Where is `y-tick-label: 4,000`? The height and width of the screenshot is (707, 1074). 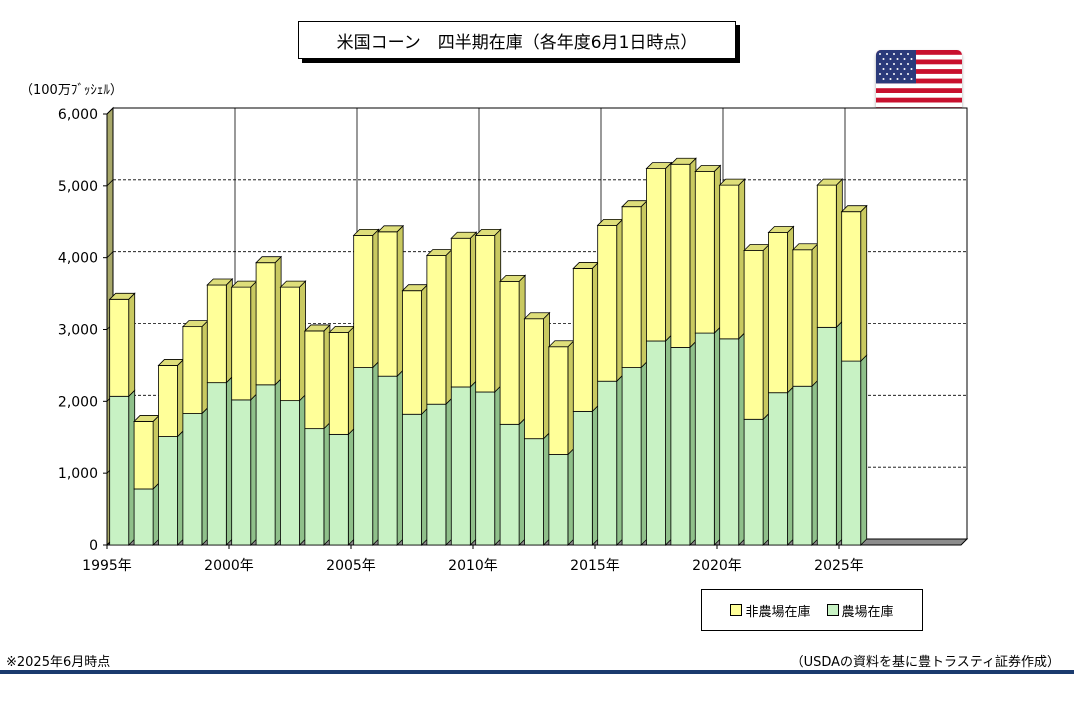
y-tick-label: 4,000 is located at coordinates (78, 259).